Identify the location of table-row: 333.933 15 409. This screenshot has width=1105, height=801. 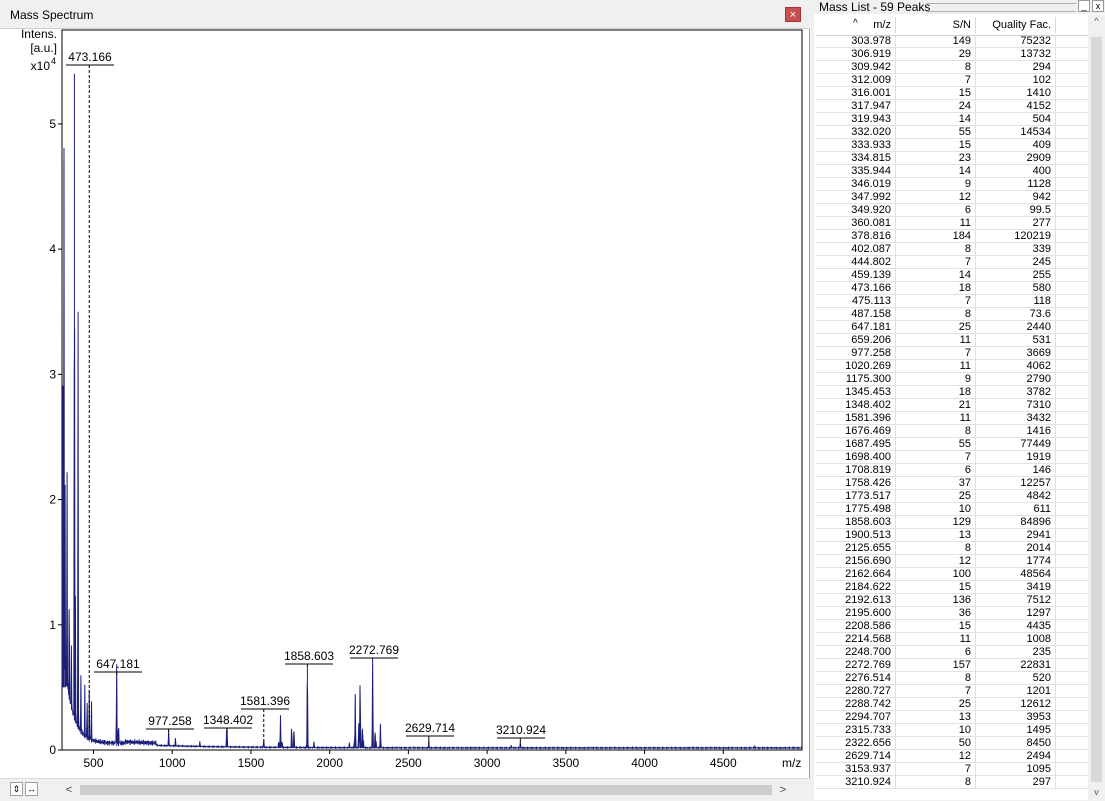
(952, 145).